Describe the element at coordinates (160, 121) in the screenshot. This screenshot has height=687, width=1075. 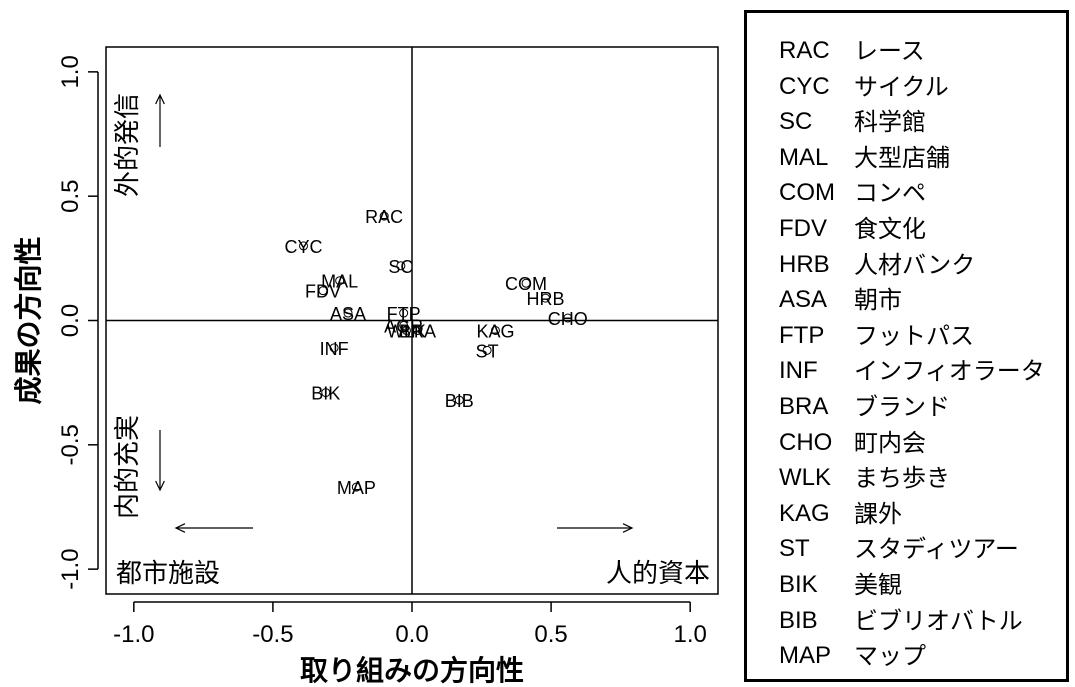
I see `arrow-up-icon` at that location.